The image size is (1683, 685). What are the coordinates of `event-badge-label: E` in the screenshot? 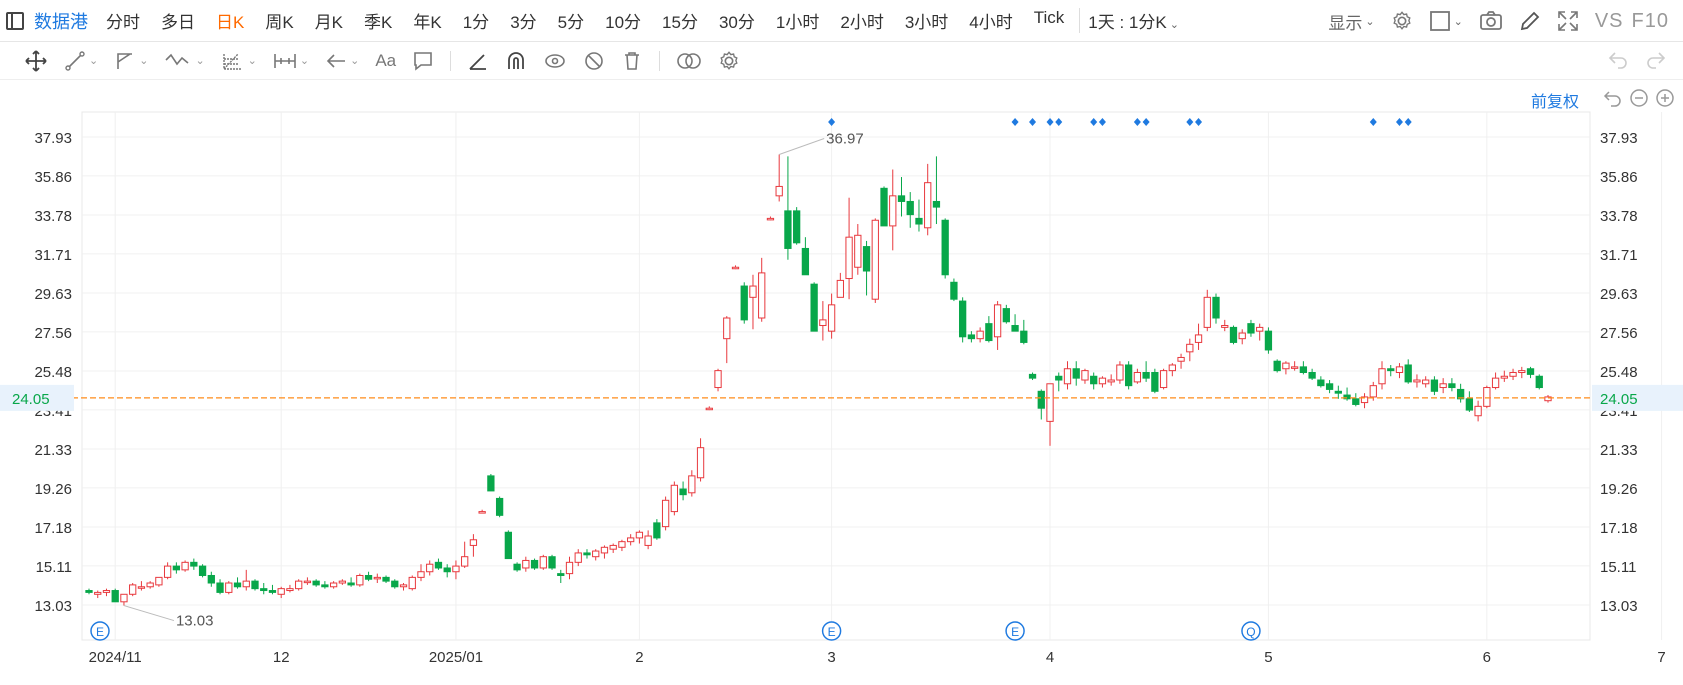 It's located at (1015, 632).